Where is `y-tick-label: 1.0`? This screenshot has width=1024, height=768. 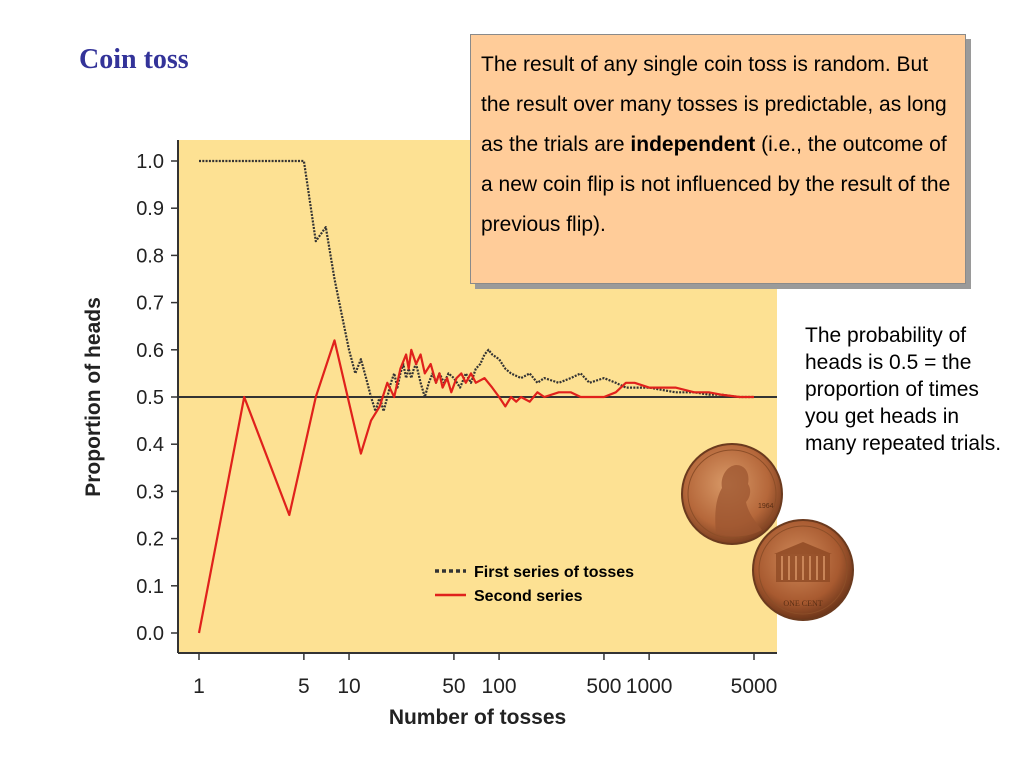 y-tick-label: 1.0 is located at coordinates (150, 162).